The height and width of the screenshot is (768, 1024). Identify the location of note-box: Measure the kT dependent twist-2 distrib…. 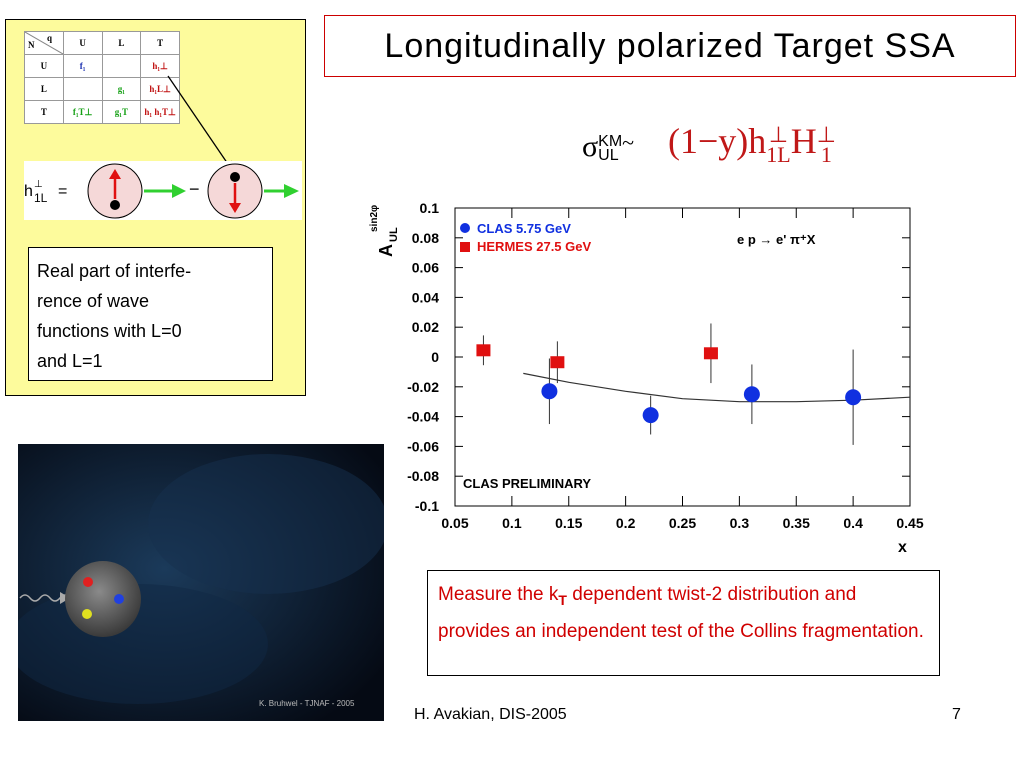
(683, 623).